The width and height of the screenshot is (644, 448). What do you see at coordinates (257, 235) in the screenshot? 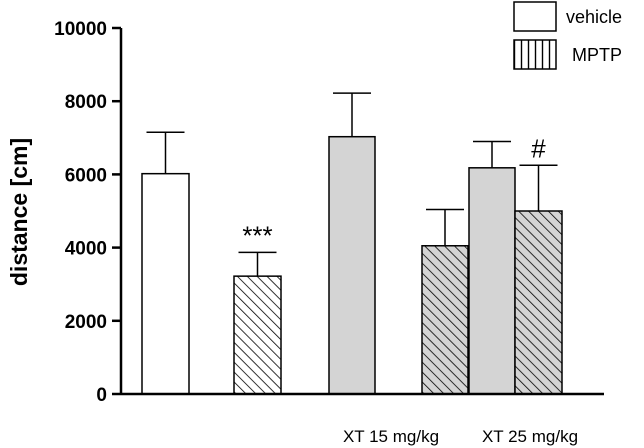
I see `annotation-1: ***` at bounding box center [257, 235].